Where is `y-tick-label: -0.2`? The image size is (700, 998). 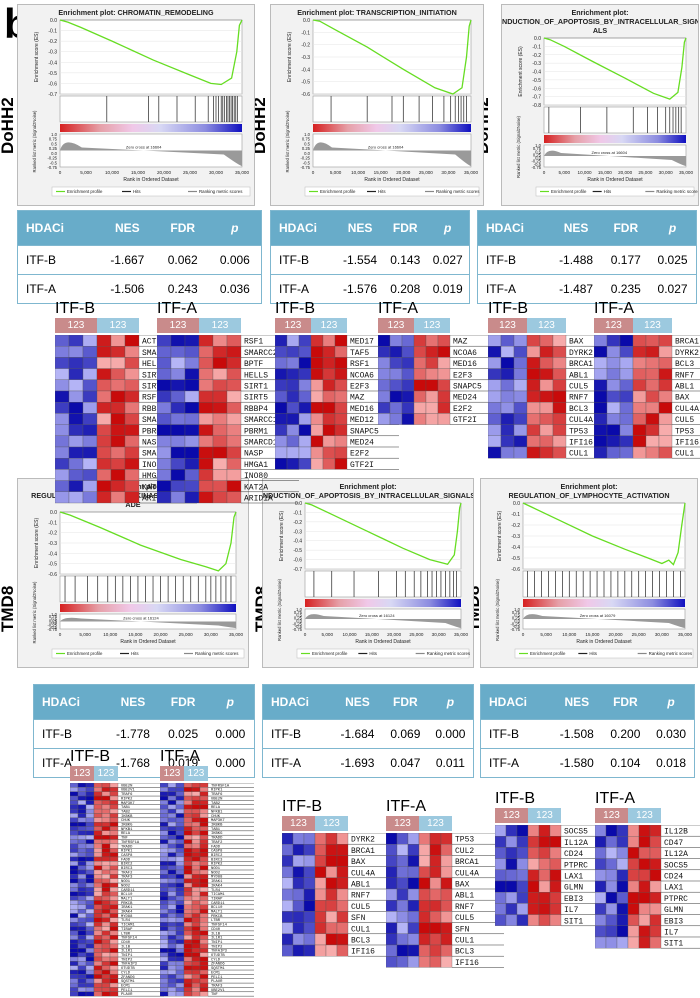 y-tick-label: -0.2 is located at coordinates (305, 46).